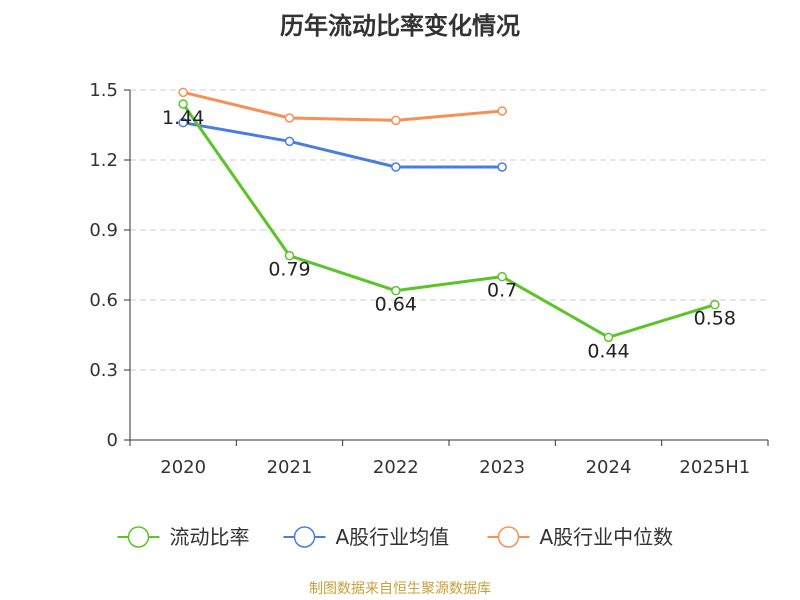 The image size is (800, 600). What do you see at coordinates (103, 230) in the screenshot?
I see `y-tick-label: 0.9` at bounding box center [103, 230].